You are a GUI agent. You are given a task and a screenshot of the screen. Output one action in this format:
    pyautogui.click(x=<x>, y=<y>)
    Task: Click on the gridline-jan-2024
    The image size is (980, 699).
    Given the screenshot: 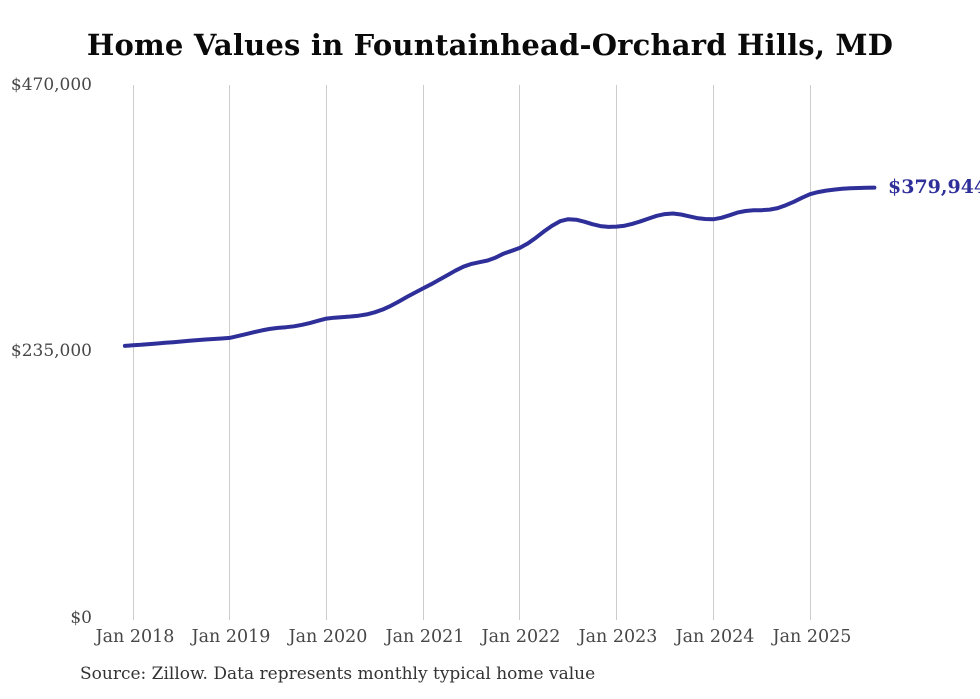 What is the action you would take?
    pyautogui.click(x=713, y=352)
    